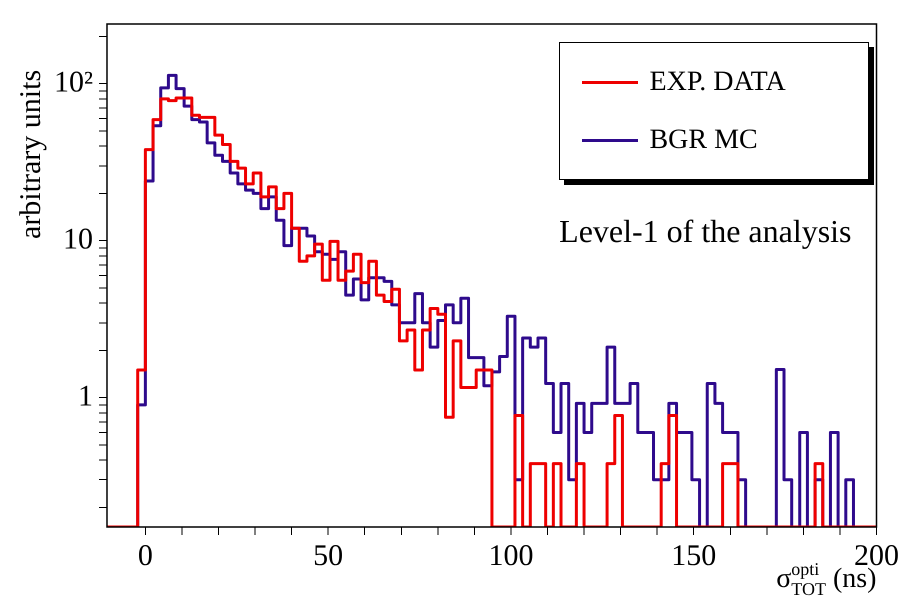  Describe the element at coordinates (511, 555) in the screenshot. I see `x-tick-label: 100` at that location.